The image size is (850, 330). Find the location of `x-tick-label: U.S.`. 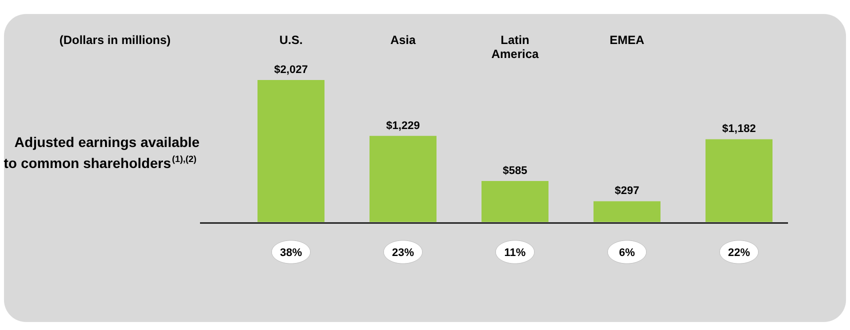

x-tick-label: U.S. is located at coordinates (291, 40).